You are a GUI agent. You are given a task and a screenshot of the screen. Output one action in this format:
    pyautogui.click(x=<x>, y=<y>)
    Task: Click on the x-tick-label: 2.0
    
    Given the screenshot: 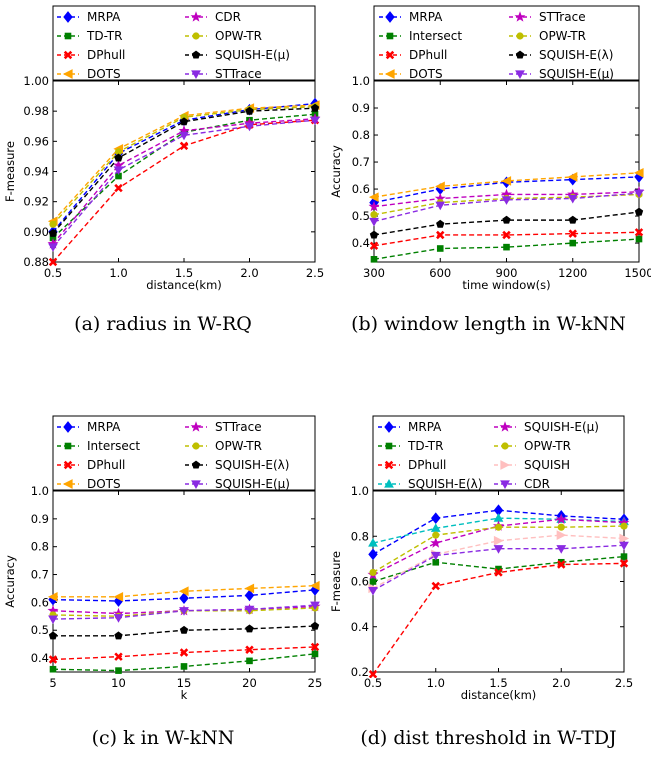 What is the action you would take?
    pyautogui.click(x=249, y=273)
    